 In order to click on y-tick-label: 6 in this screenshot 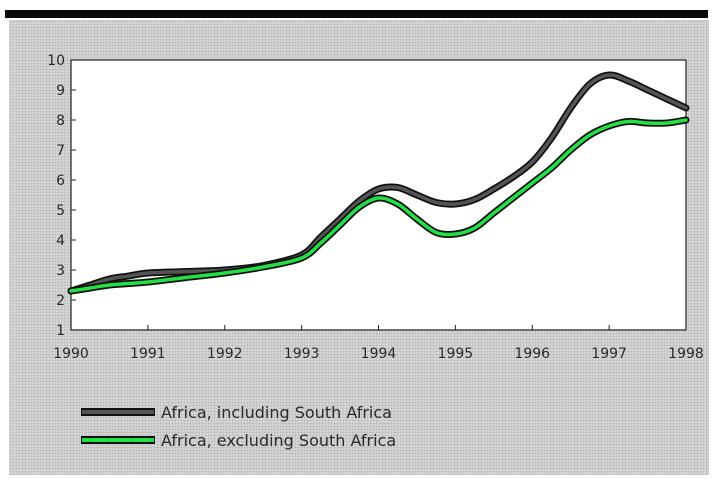, I will do `click(60, 181)`.